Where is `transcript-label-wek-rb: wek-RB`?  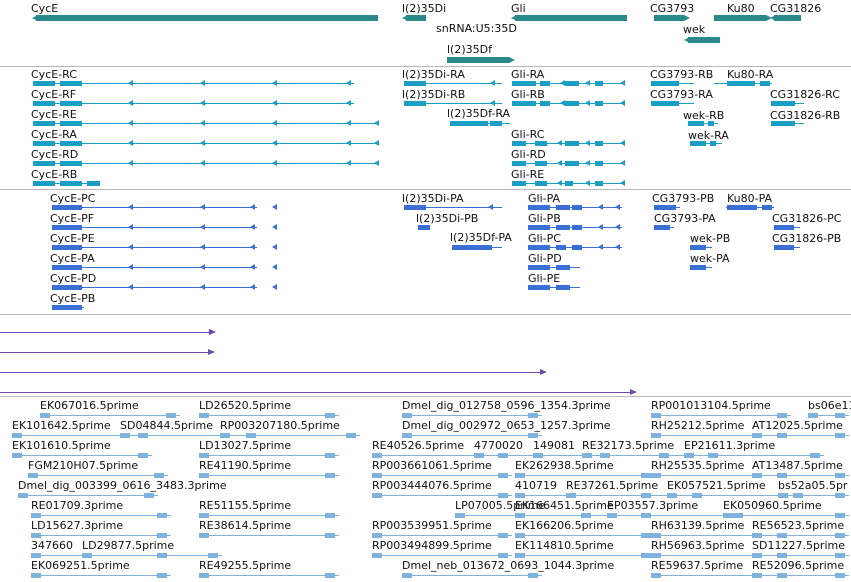
transcript-label-wek-rb: wek-RB is located at coordinates (704, 115).